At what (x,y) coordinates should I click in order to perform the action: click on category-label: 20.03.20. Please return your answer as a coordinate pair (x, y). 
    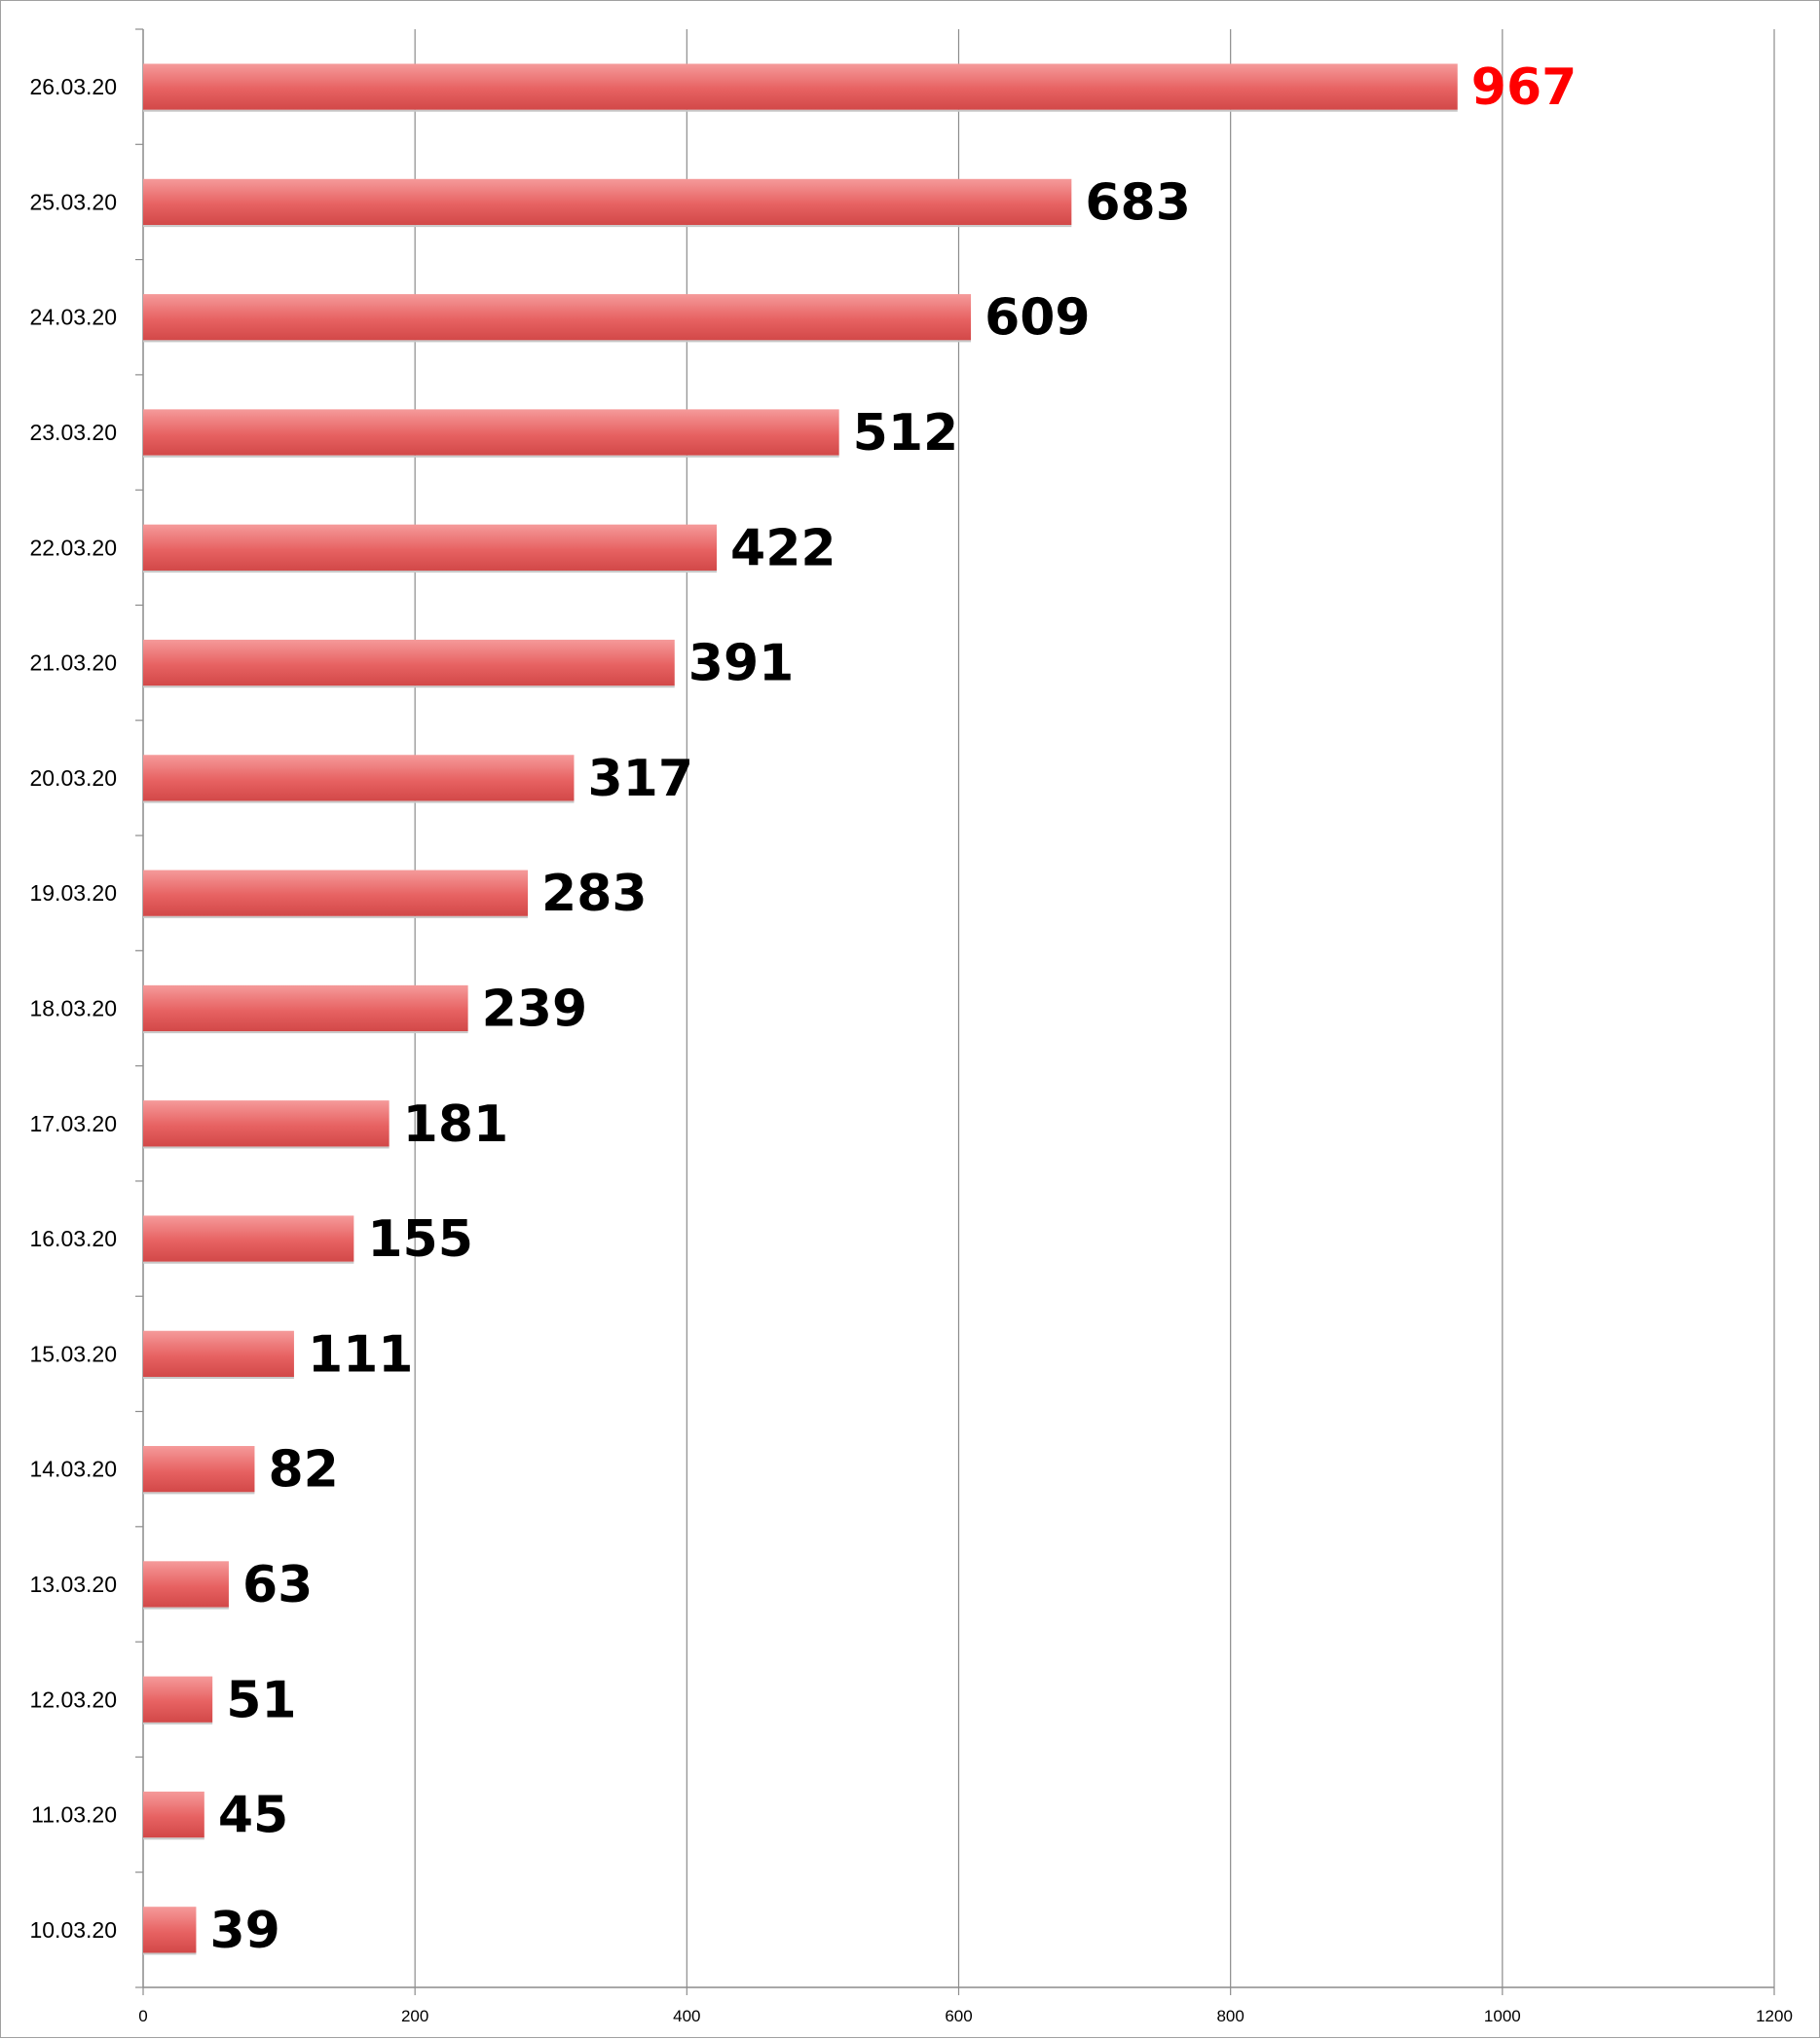
    Looking at the image, I should click on (73, 778).